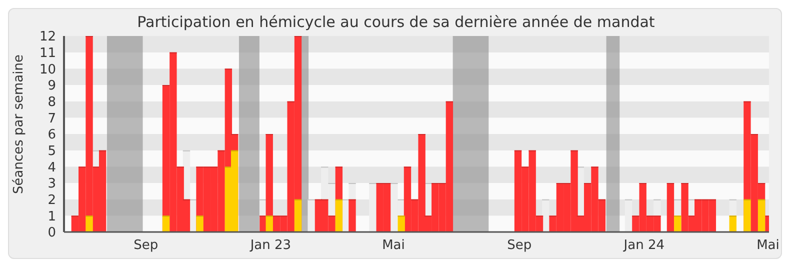 The image size is (790, 267). Describe the element at coordinates (52, 184) in the screenshot. I see `y-tick-label: 3` at that location.